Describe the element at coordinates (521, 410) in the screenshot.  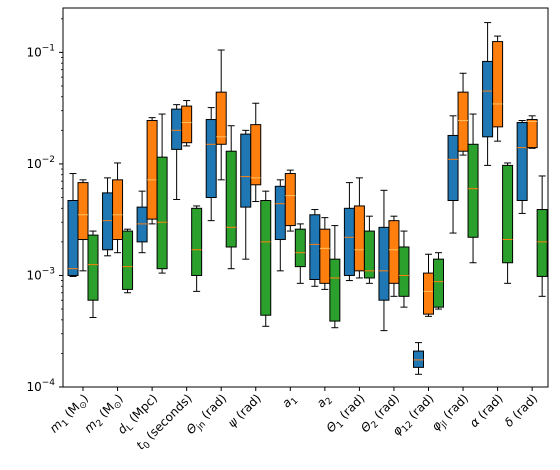
I see `x-tick-label: δ (rad)` at that location.